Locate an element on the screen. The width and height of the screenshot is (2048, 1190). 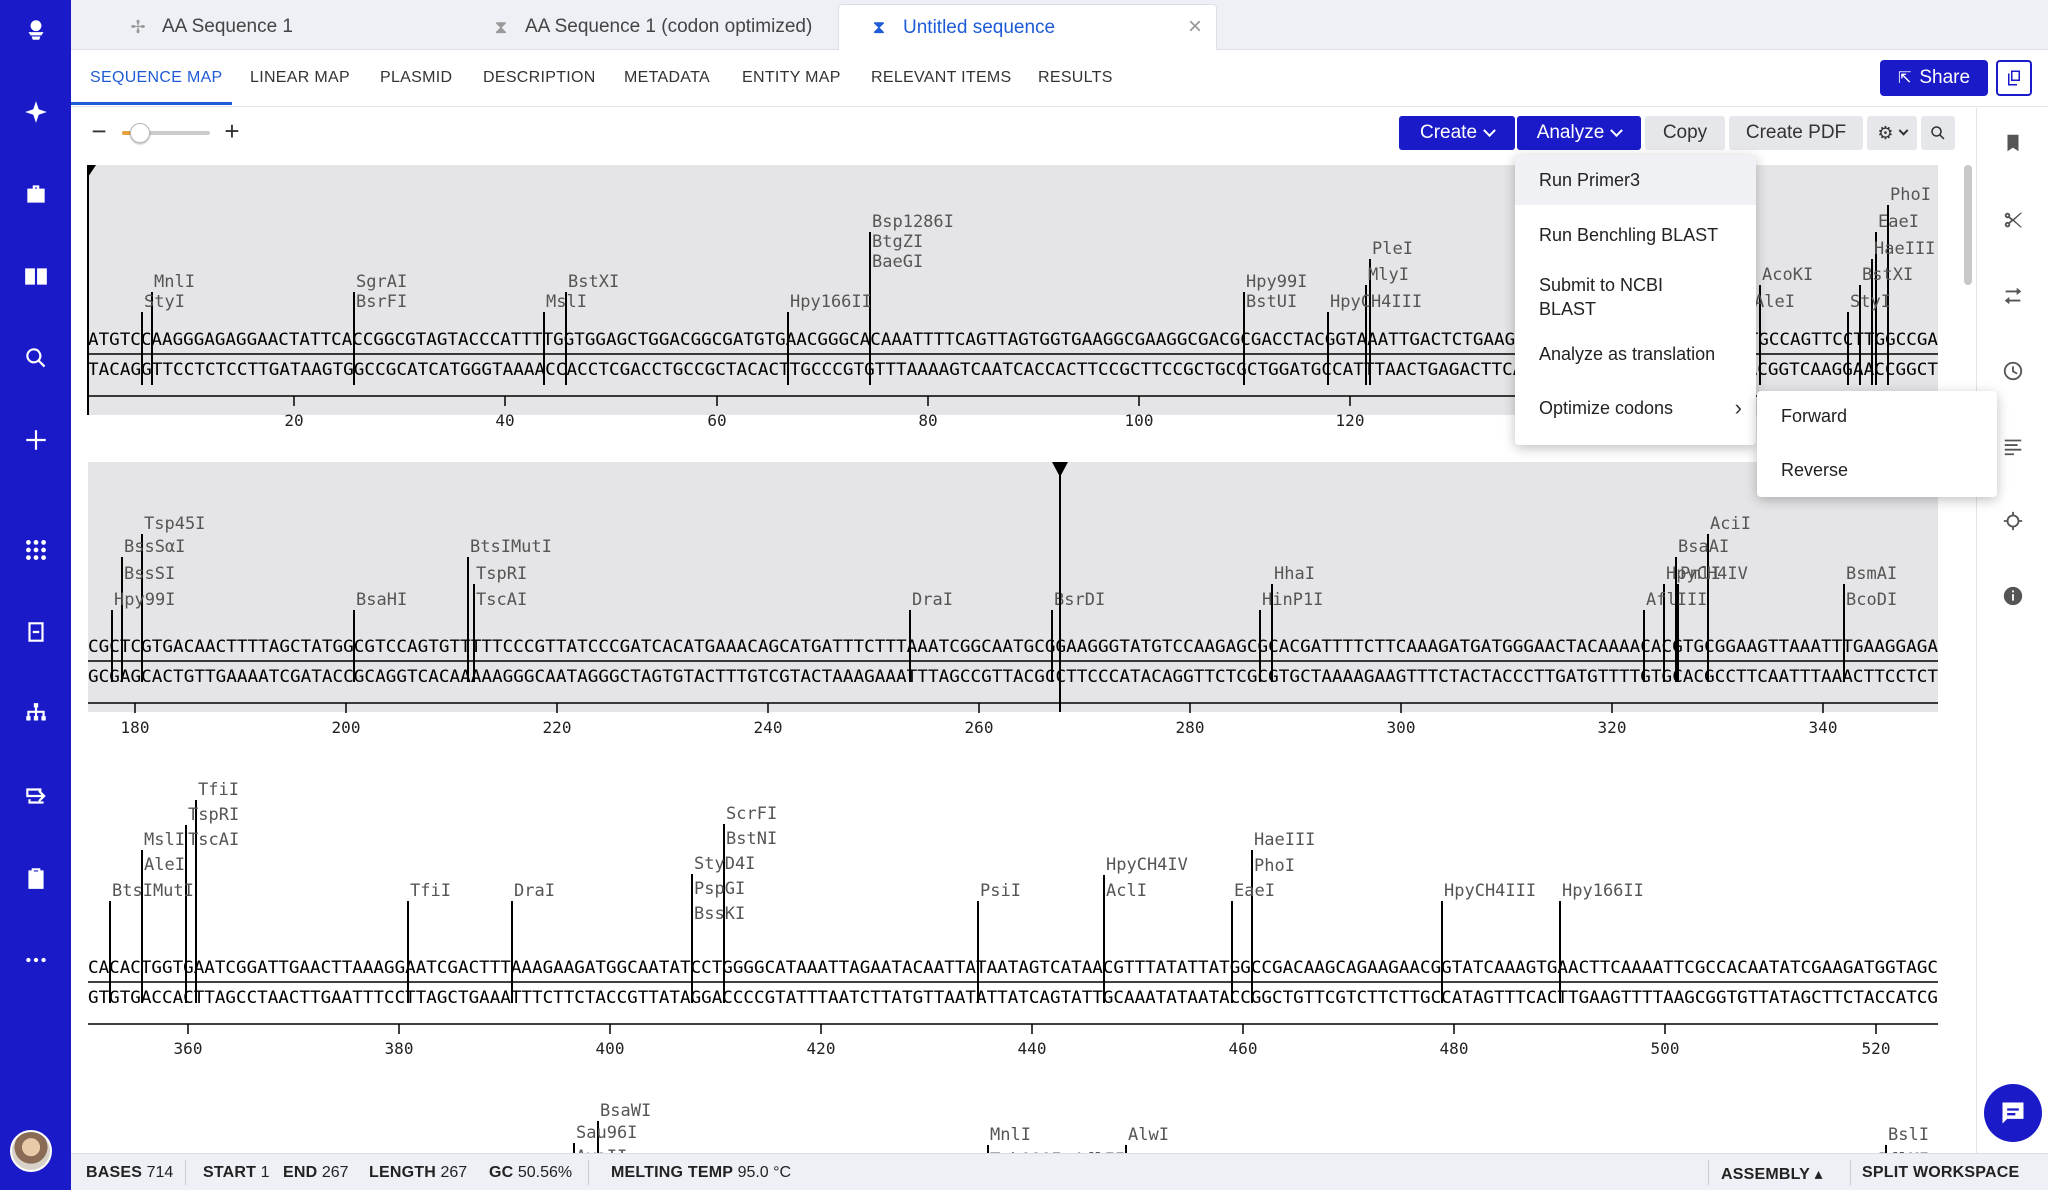
enzyme-label: Tsp45I is located at coordinates (174, 524).